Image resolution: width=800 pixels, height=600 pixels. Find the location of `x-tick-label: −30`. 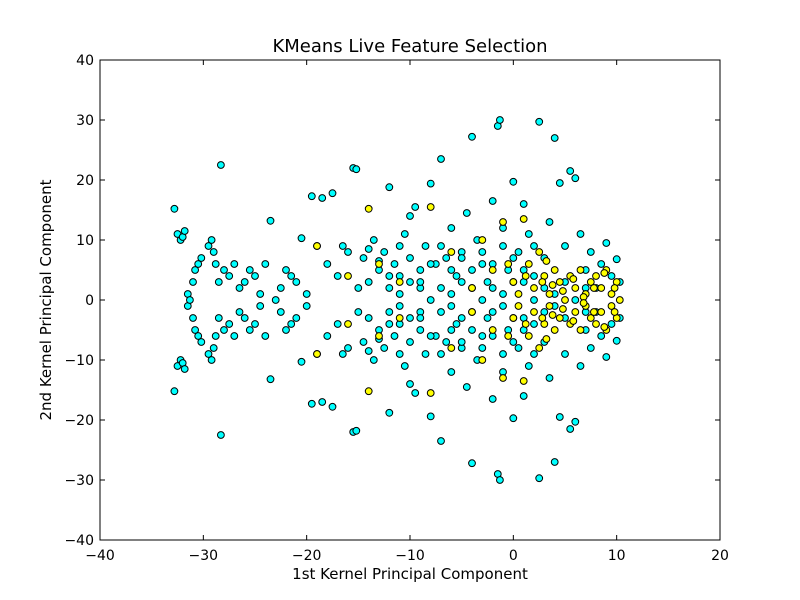

x-tick-label: −30 is located at coordinates (204, 556).